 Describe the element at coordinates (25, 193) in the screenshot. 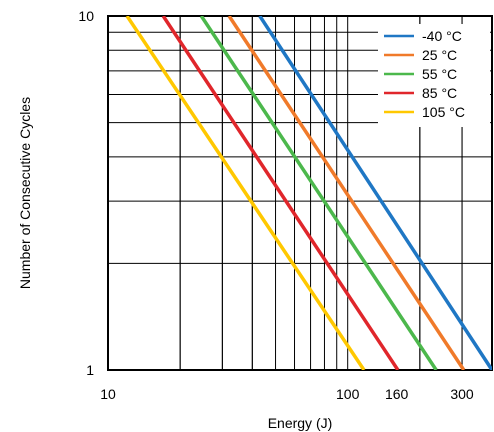

I see `y-axis-label: Number of Consecutive Cycles` at that location.